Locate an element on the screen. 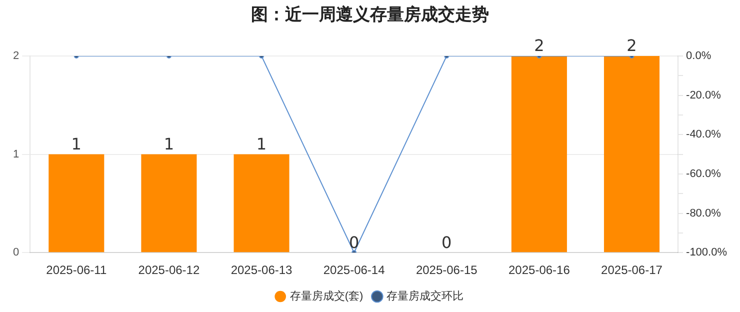 This screenshot has width=740, height=312. y2-tick-label: -60.0% is located at coordinates (704, 174).